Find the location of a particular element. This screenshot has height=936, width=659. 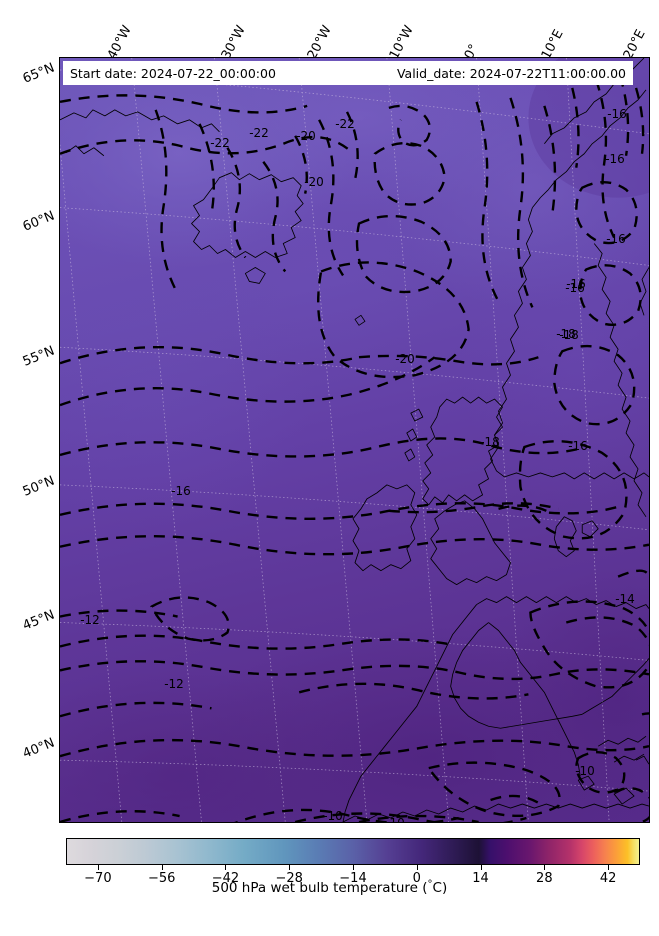

lat-tick-2: 55°N is located at coordinates (38, 356).